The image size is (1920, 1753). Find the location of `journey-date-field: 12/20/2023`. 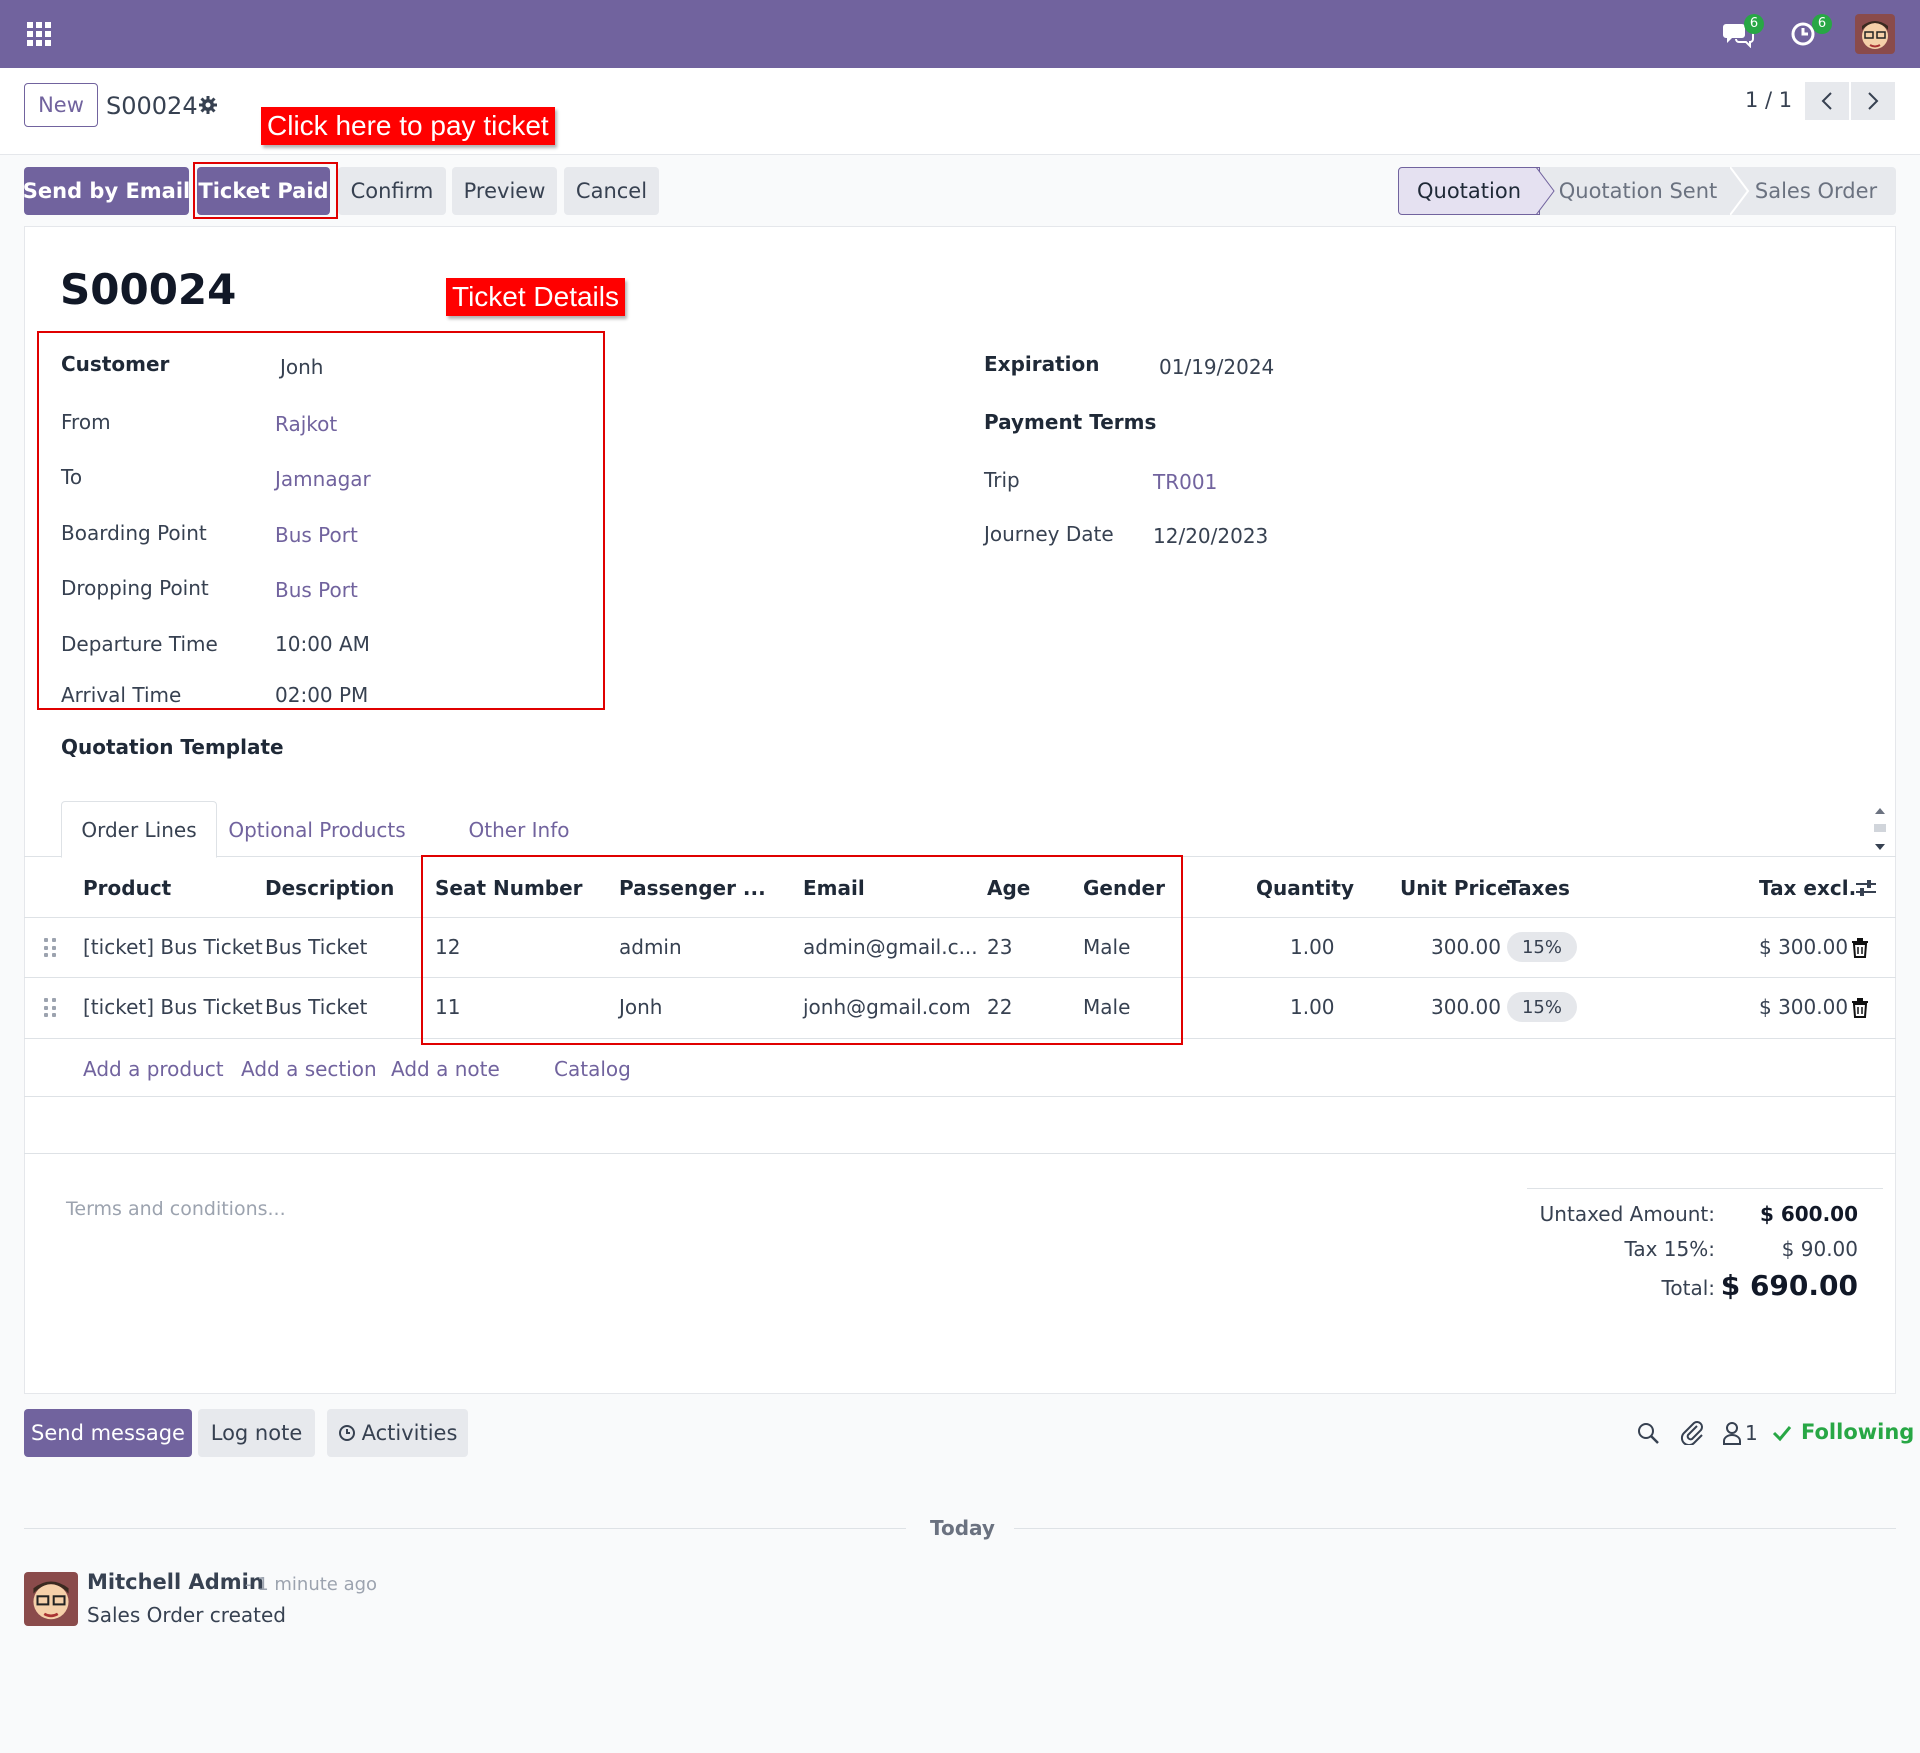

journey-date-field: 12/20/2023 is located at coordinates (1211, 536).